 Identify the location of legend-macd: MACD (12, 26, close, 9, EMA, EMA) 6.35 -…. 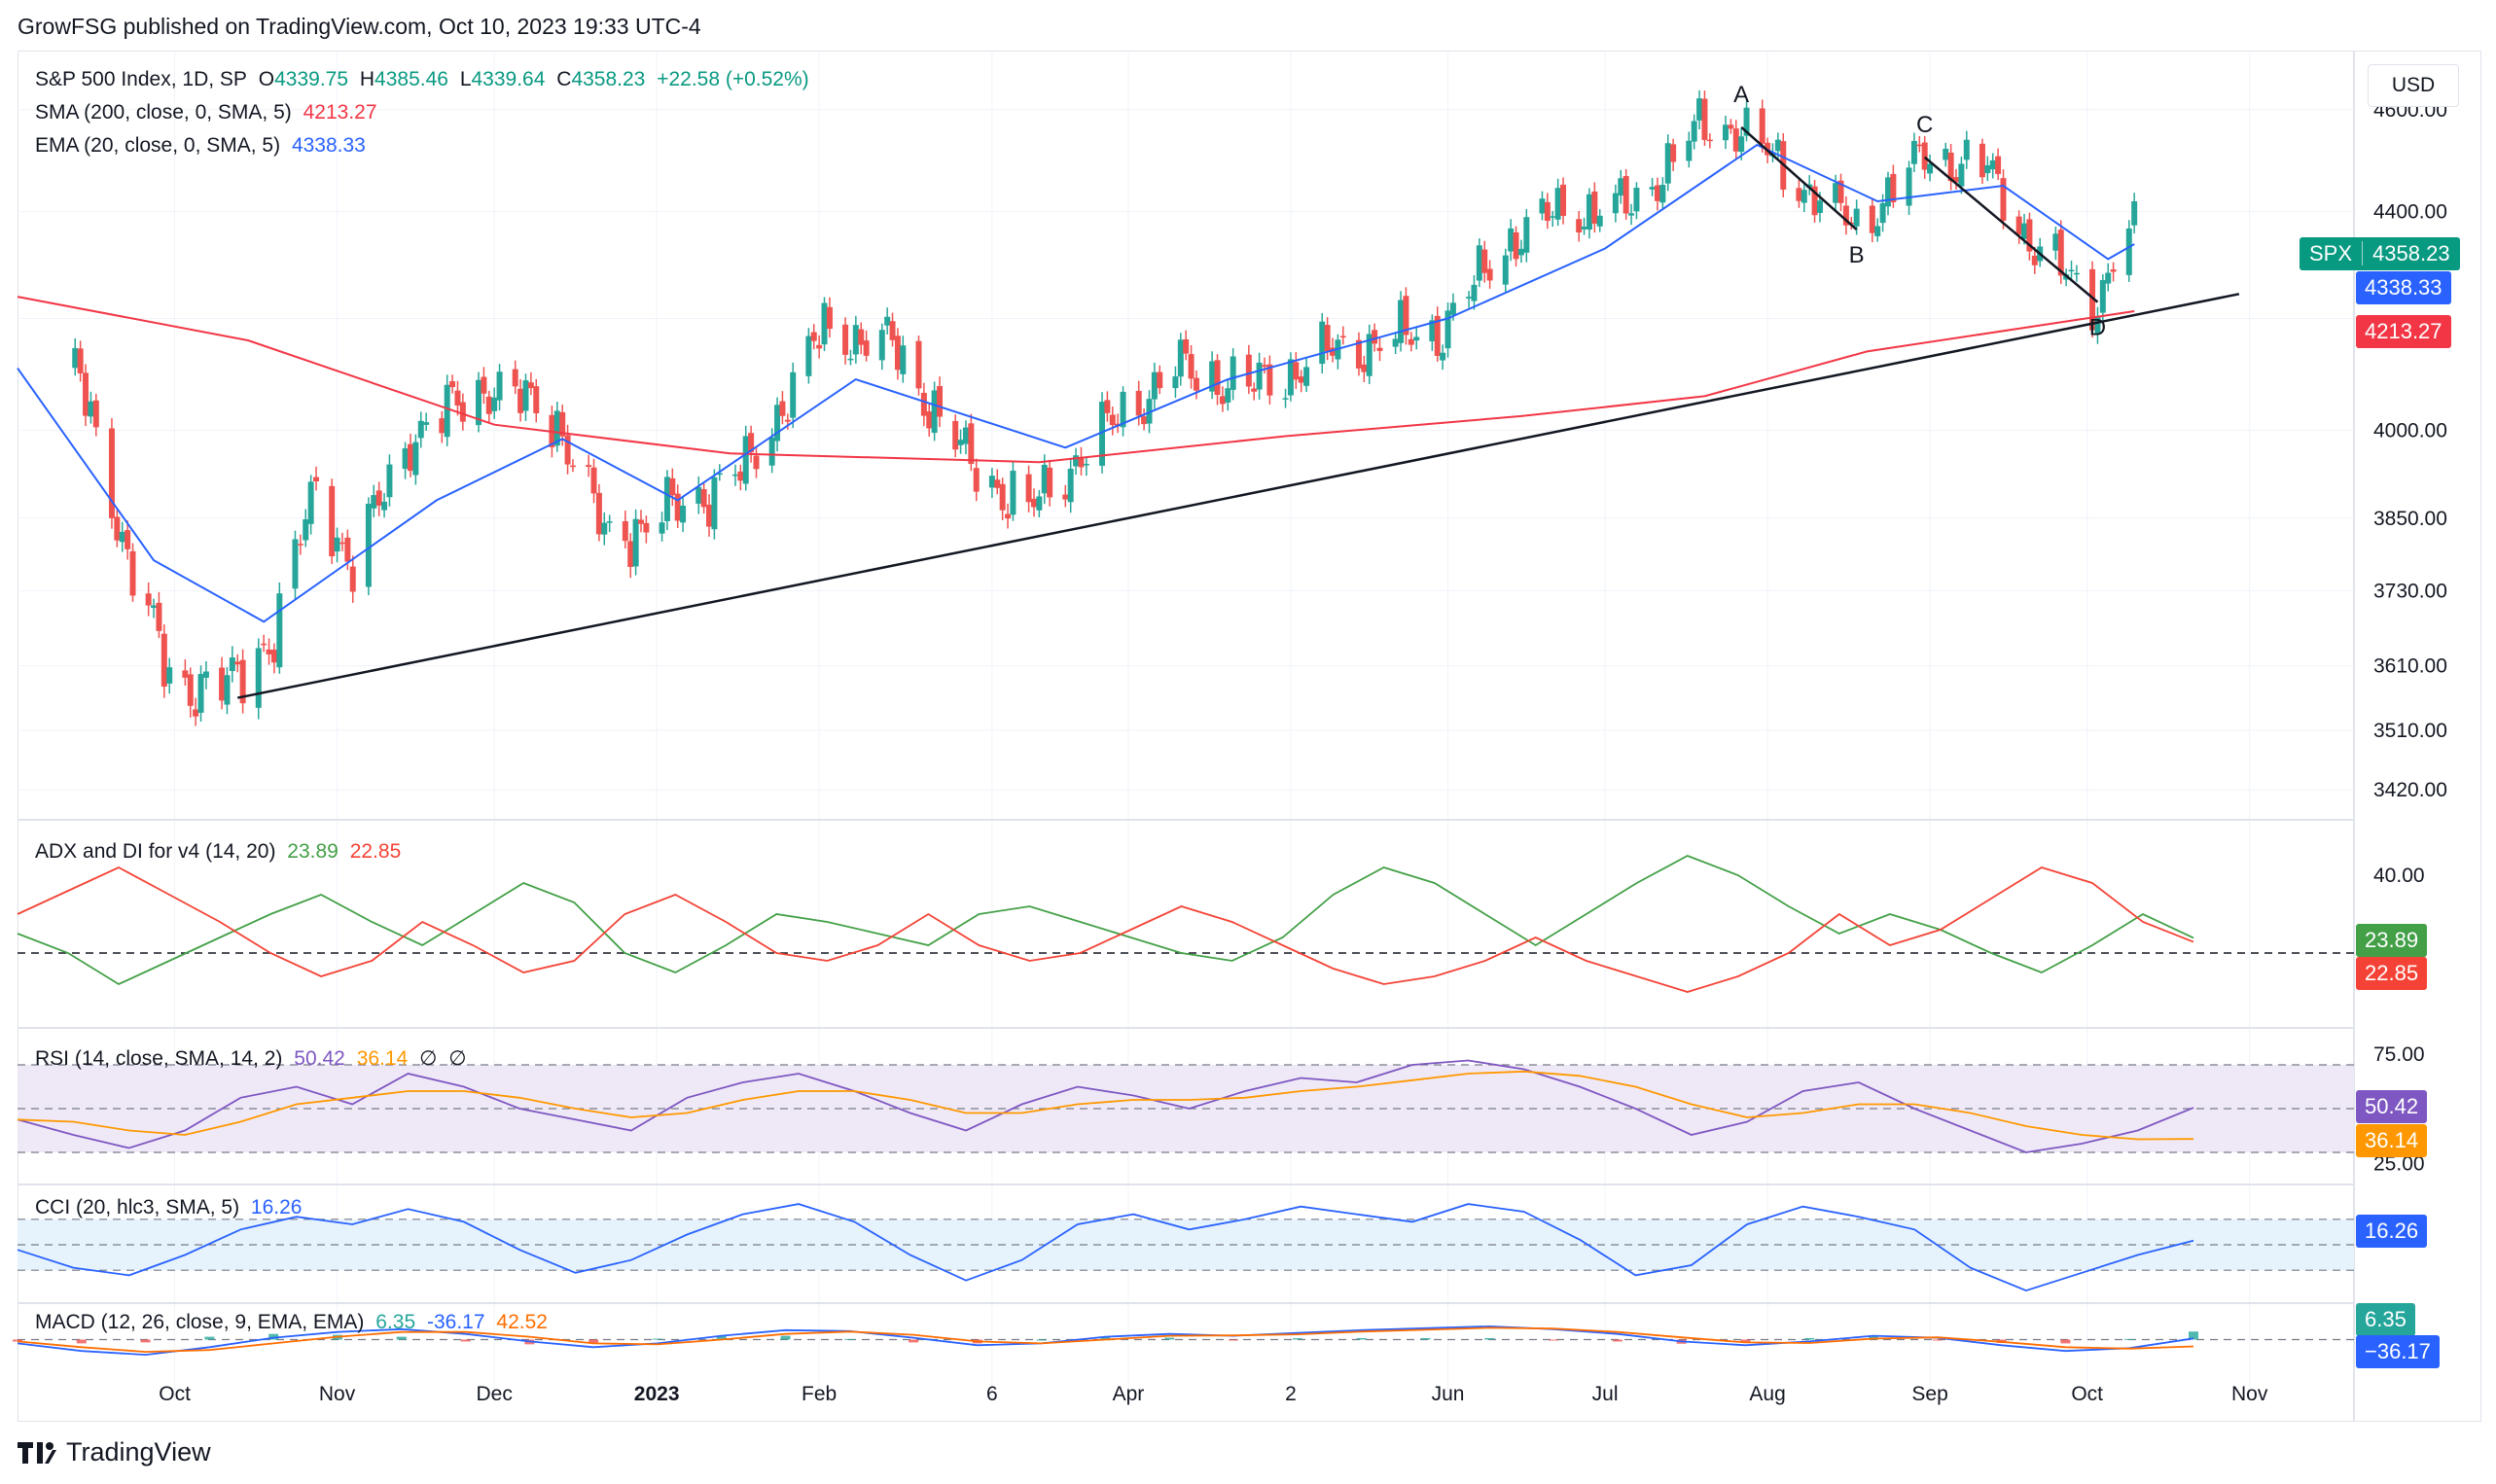
(294, 1323).